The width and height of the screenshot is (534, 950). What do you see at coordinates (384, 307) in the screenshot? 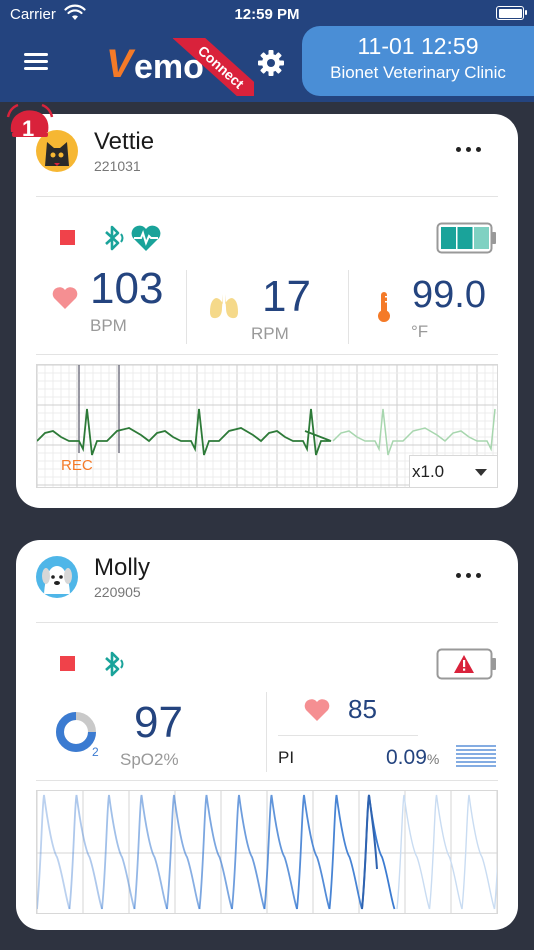
I see `thermometer-icon` at bounding box center [384, 307].